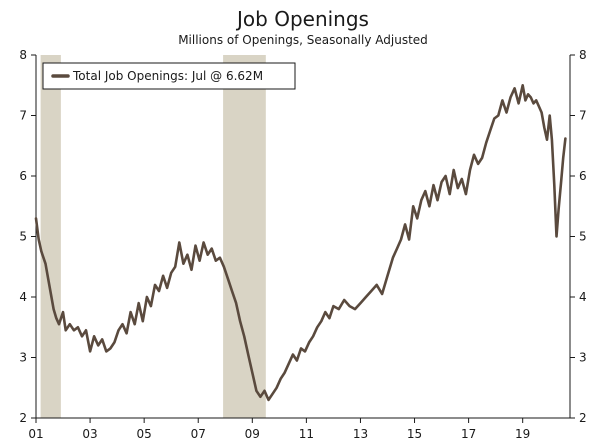 This screenshot has height=443, width=600. Describe the element at coordinates (583, 297) in the screenshot. I see `y-tick-label-right: 4` at that location.